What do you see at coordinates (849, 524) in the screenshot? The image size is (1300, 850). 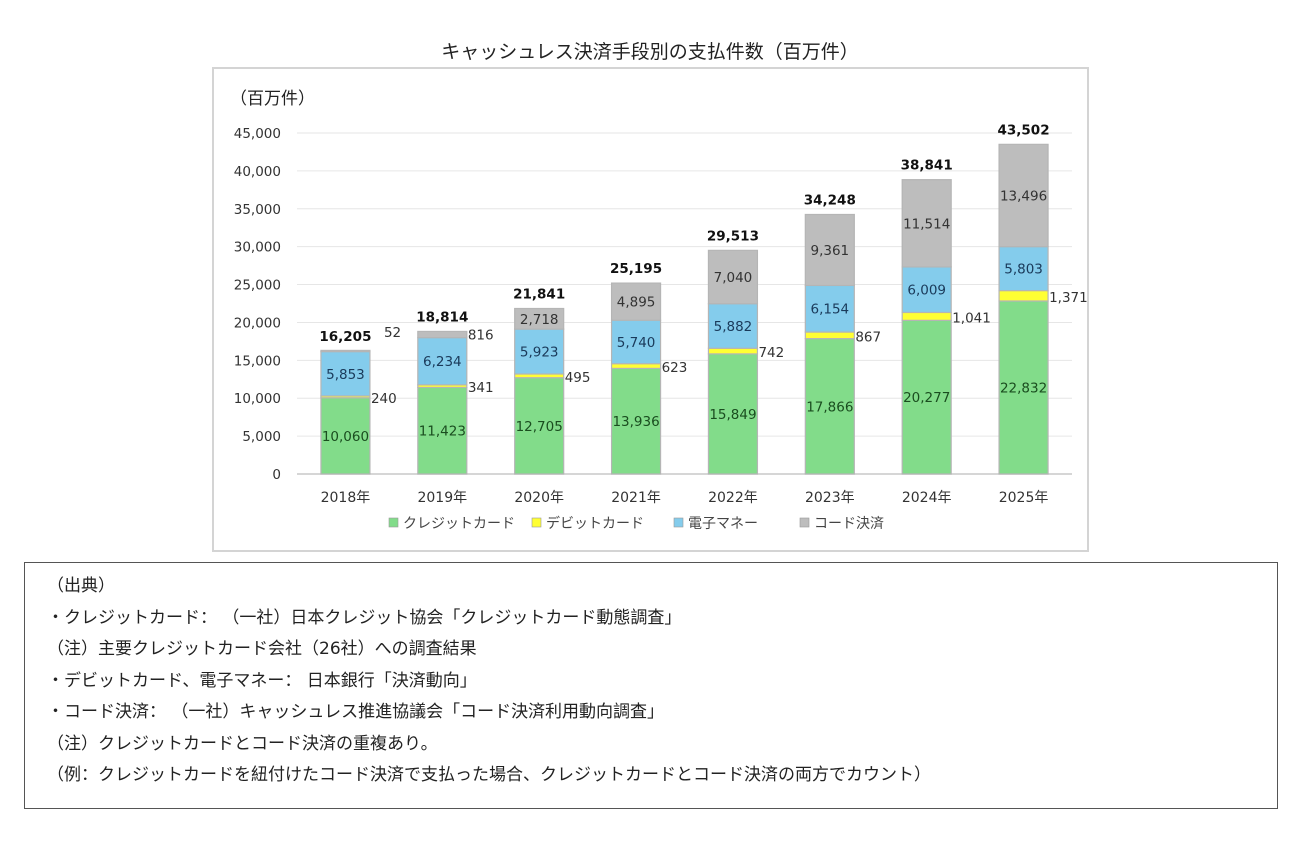 I see `legend-label: コード決済` at bounding box center [849, 524].